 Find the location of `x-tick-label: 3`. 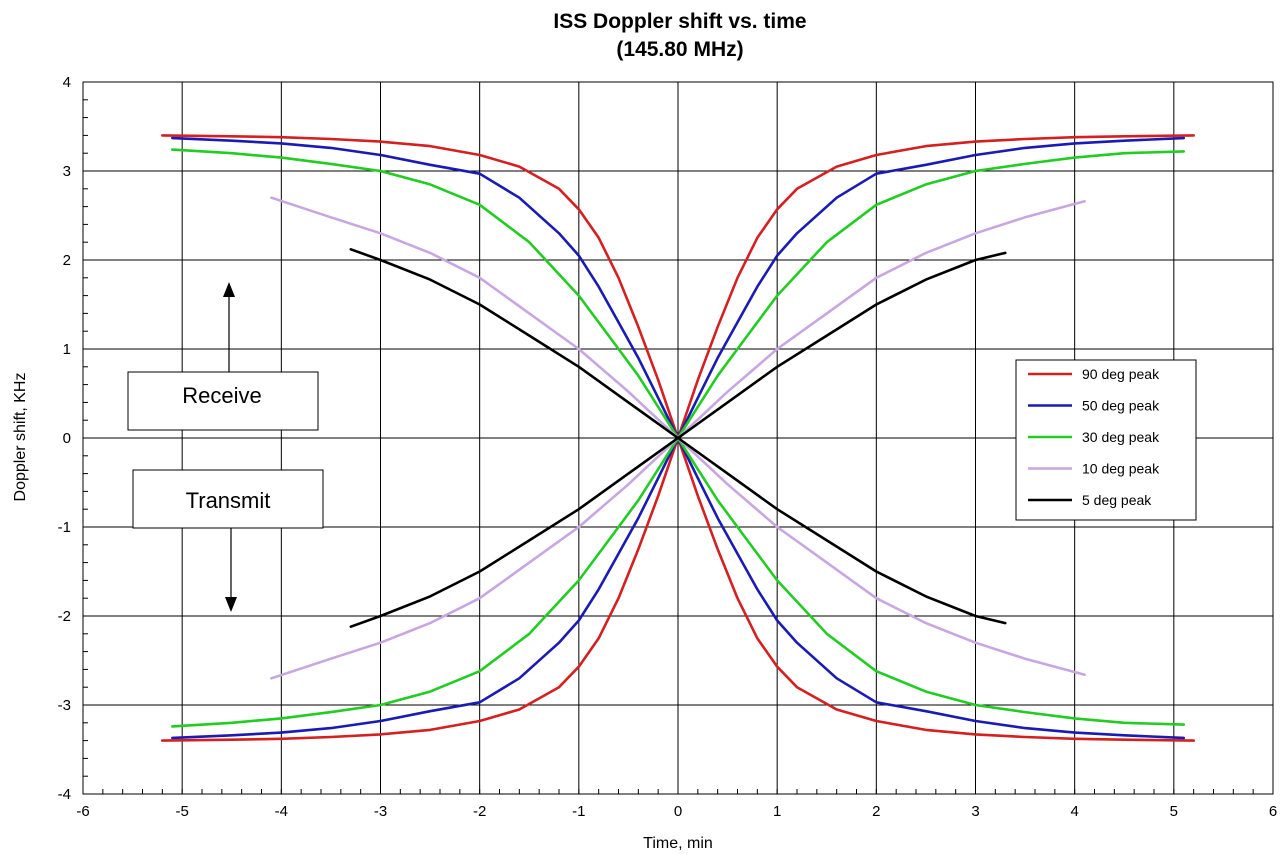

x-tick-label: 3 is located at coordinates (975, 811).